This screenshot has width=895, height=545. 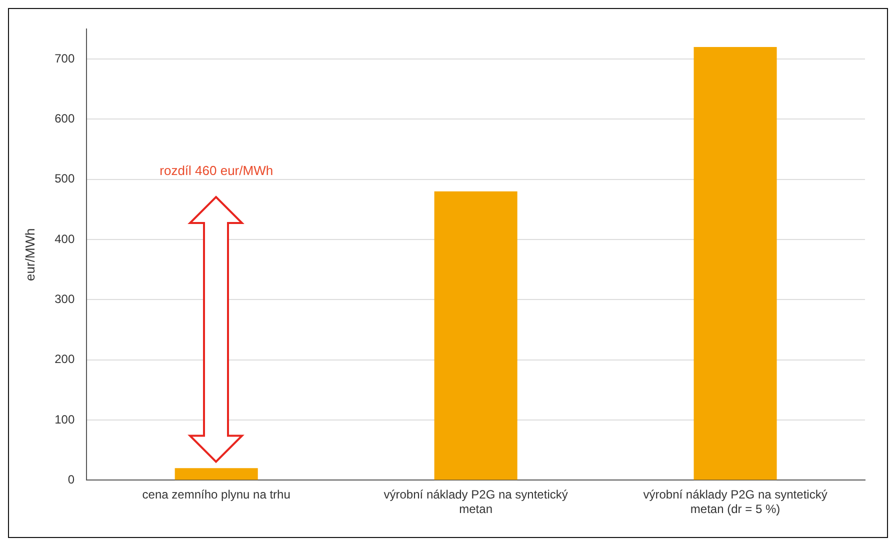 What do you see at coordinates (476, 502) in the screenshot?
I see `x-tick-label: výrobní náklady P2G na syntetický metan` at bounding box center [476, 502].